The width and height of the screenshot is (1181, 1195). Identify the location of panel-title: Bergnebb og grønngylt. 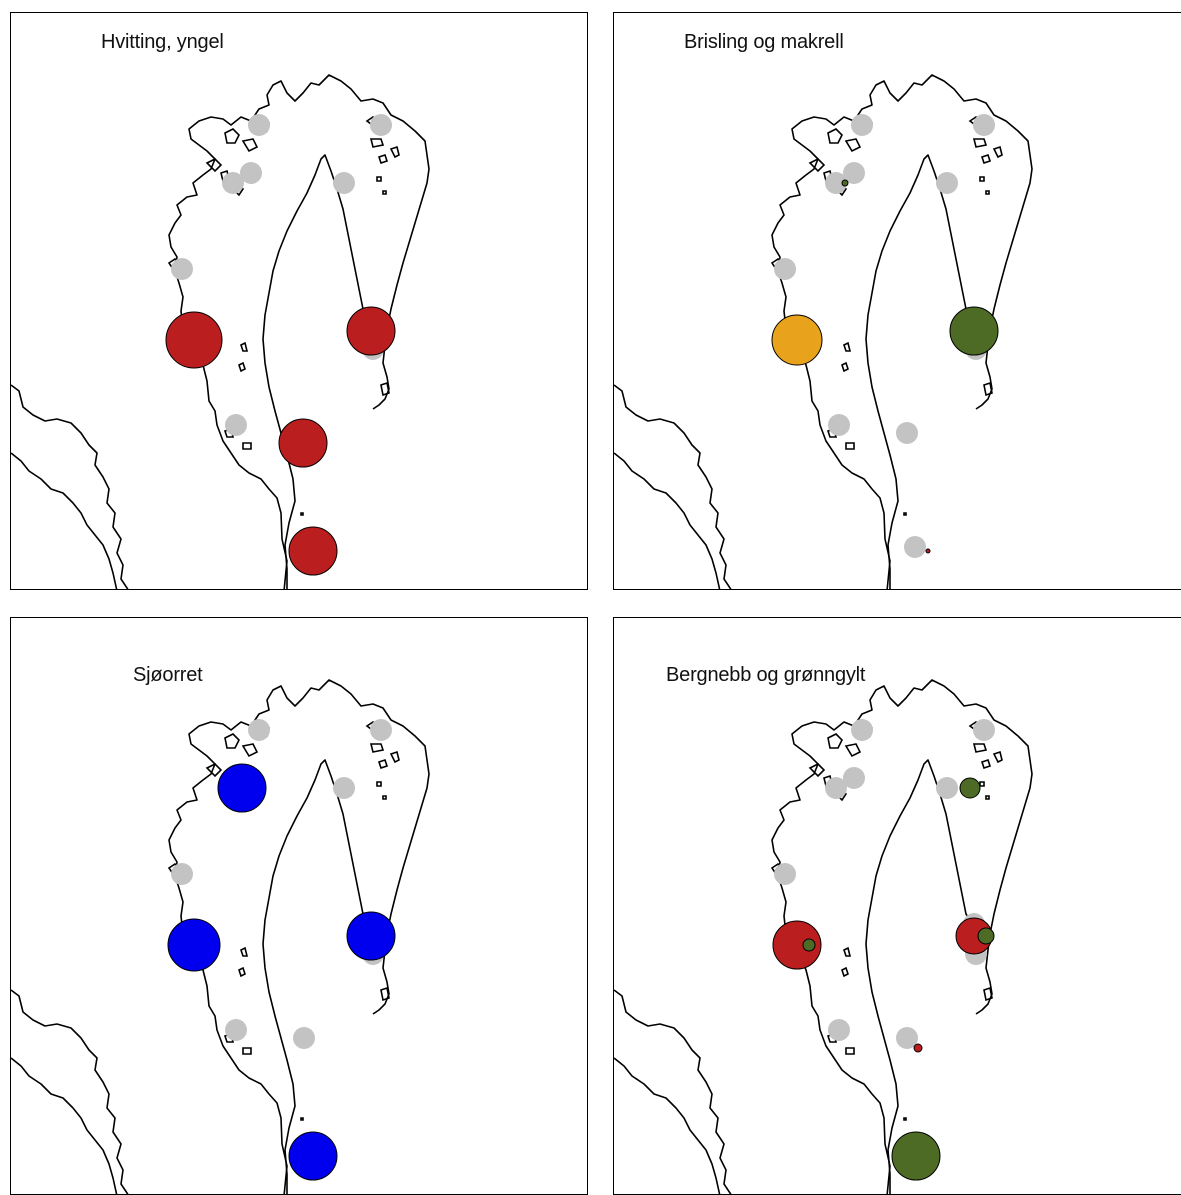
(766, 675).